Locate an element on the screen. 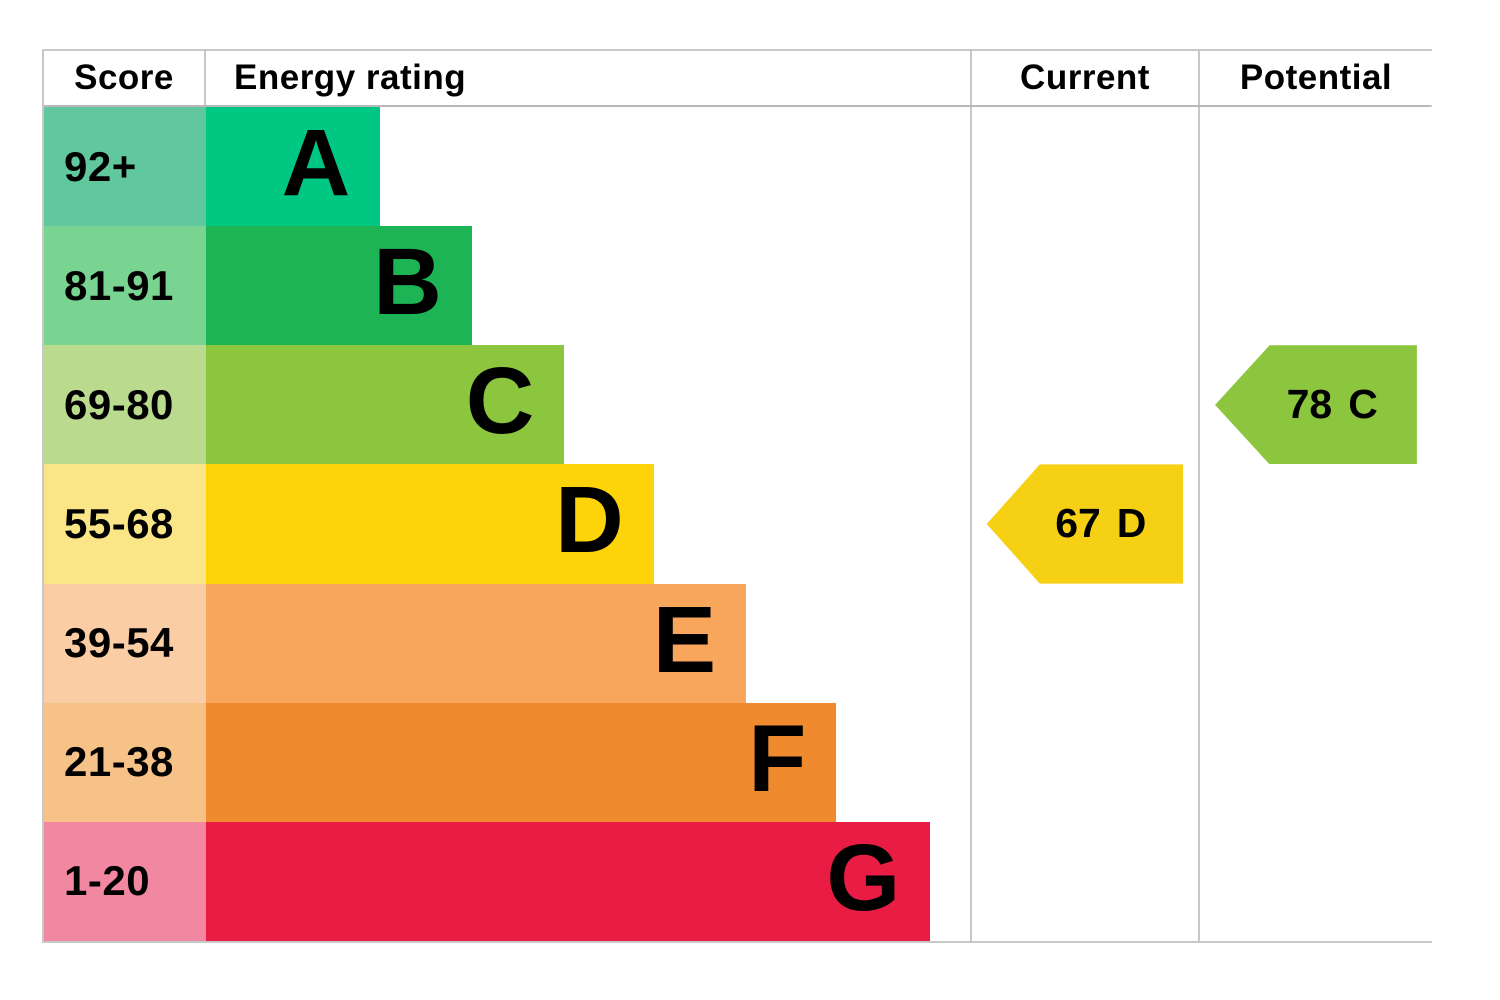 Image resolution: width=1500 pixels, height=1000 pixels. bar-area-d: D is located at coordinates (588, 524).